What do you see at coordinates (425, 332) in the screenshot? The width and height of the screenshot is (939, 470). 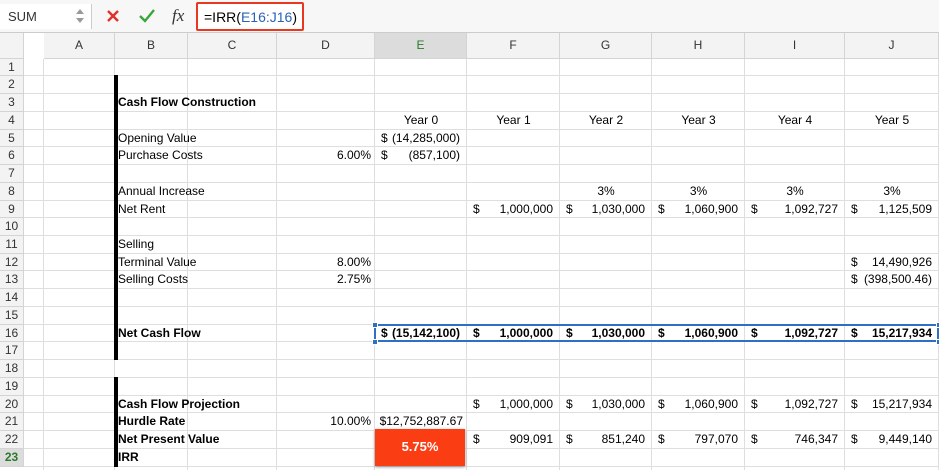 I see `cell-value: (15,142,100)` at bounding box center [425, 332].